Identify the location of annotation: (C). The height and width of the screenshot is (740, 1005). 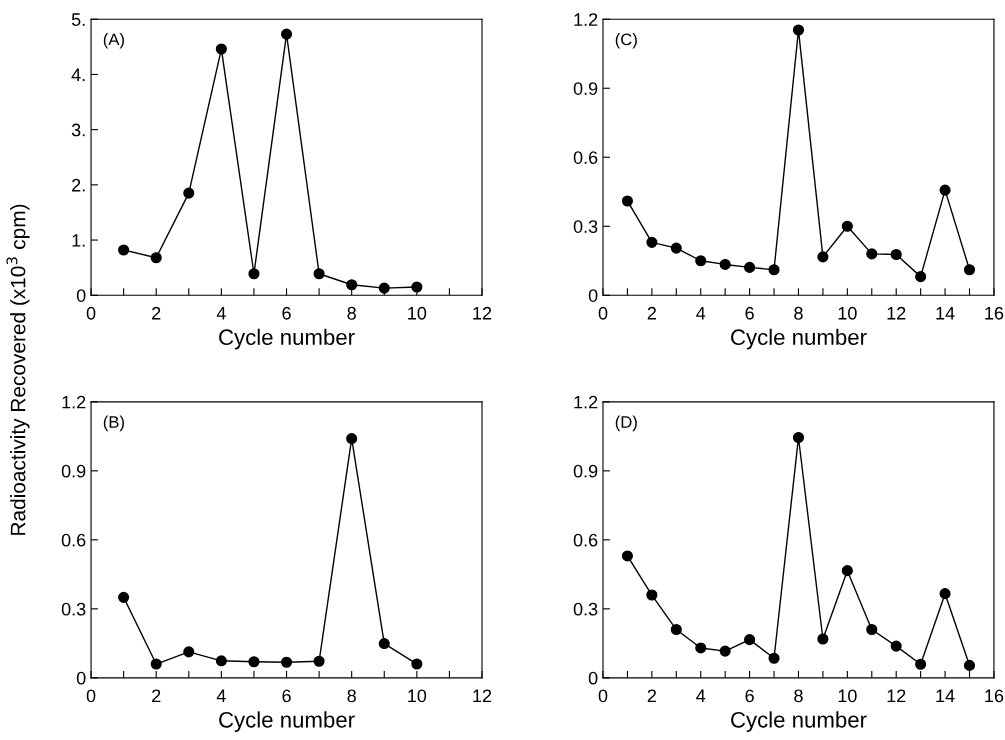
(626, 41).